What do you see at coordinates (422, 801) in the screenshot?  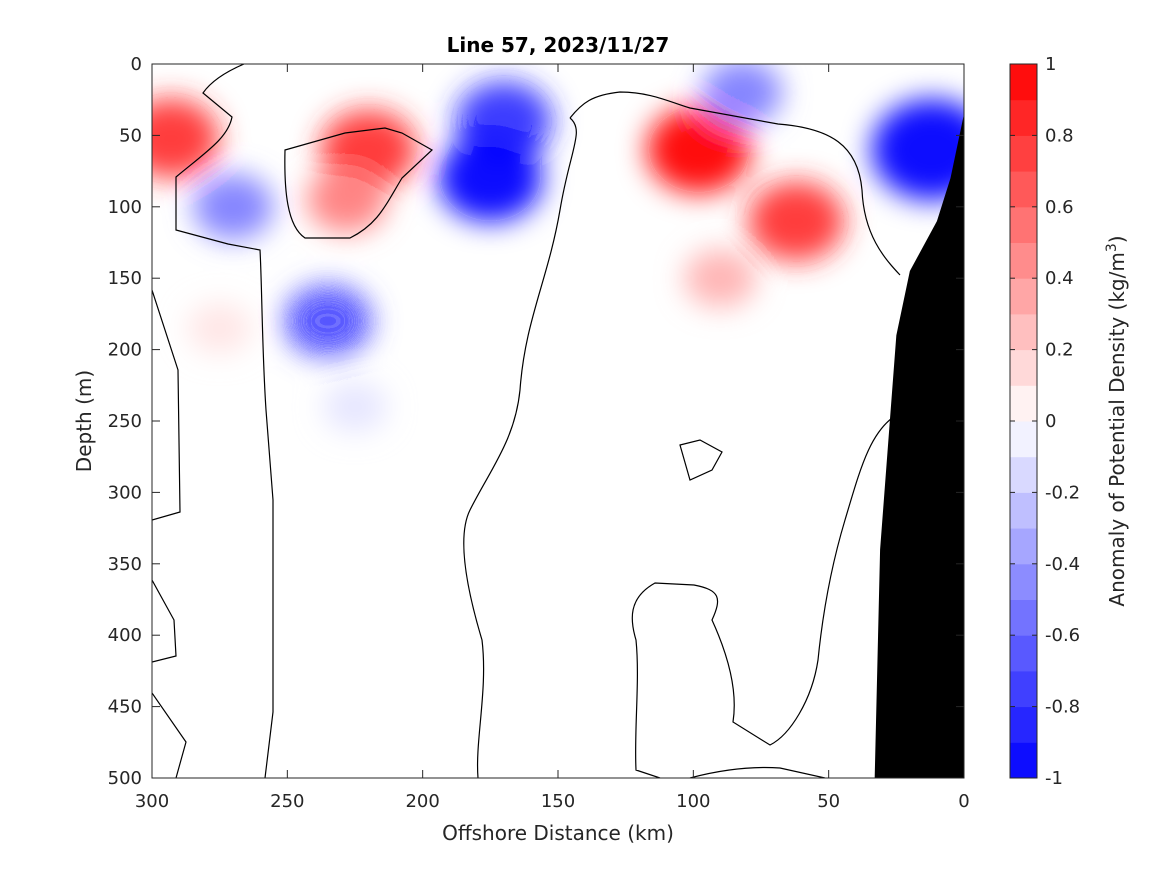 I see `x-tick-label: 200` at bounding box center [422, 801].